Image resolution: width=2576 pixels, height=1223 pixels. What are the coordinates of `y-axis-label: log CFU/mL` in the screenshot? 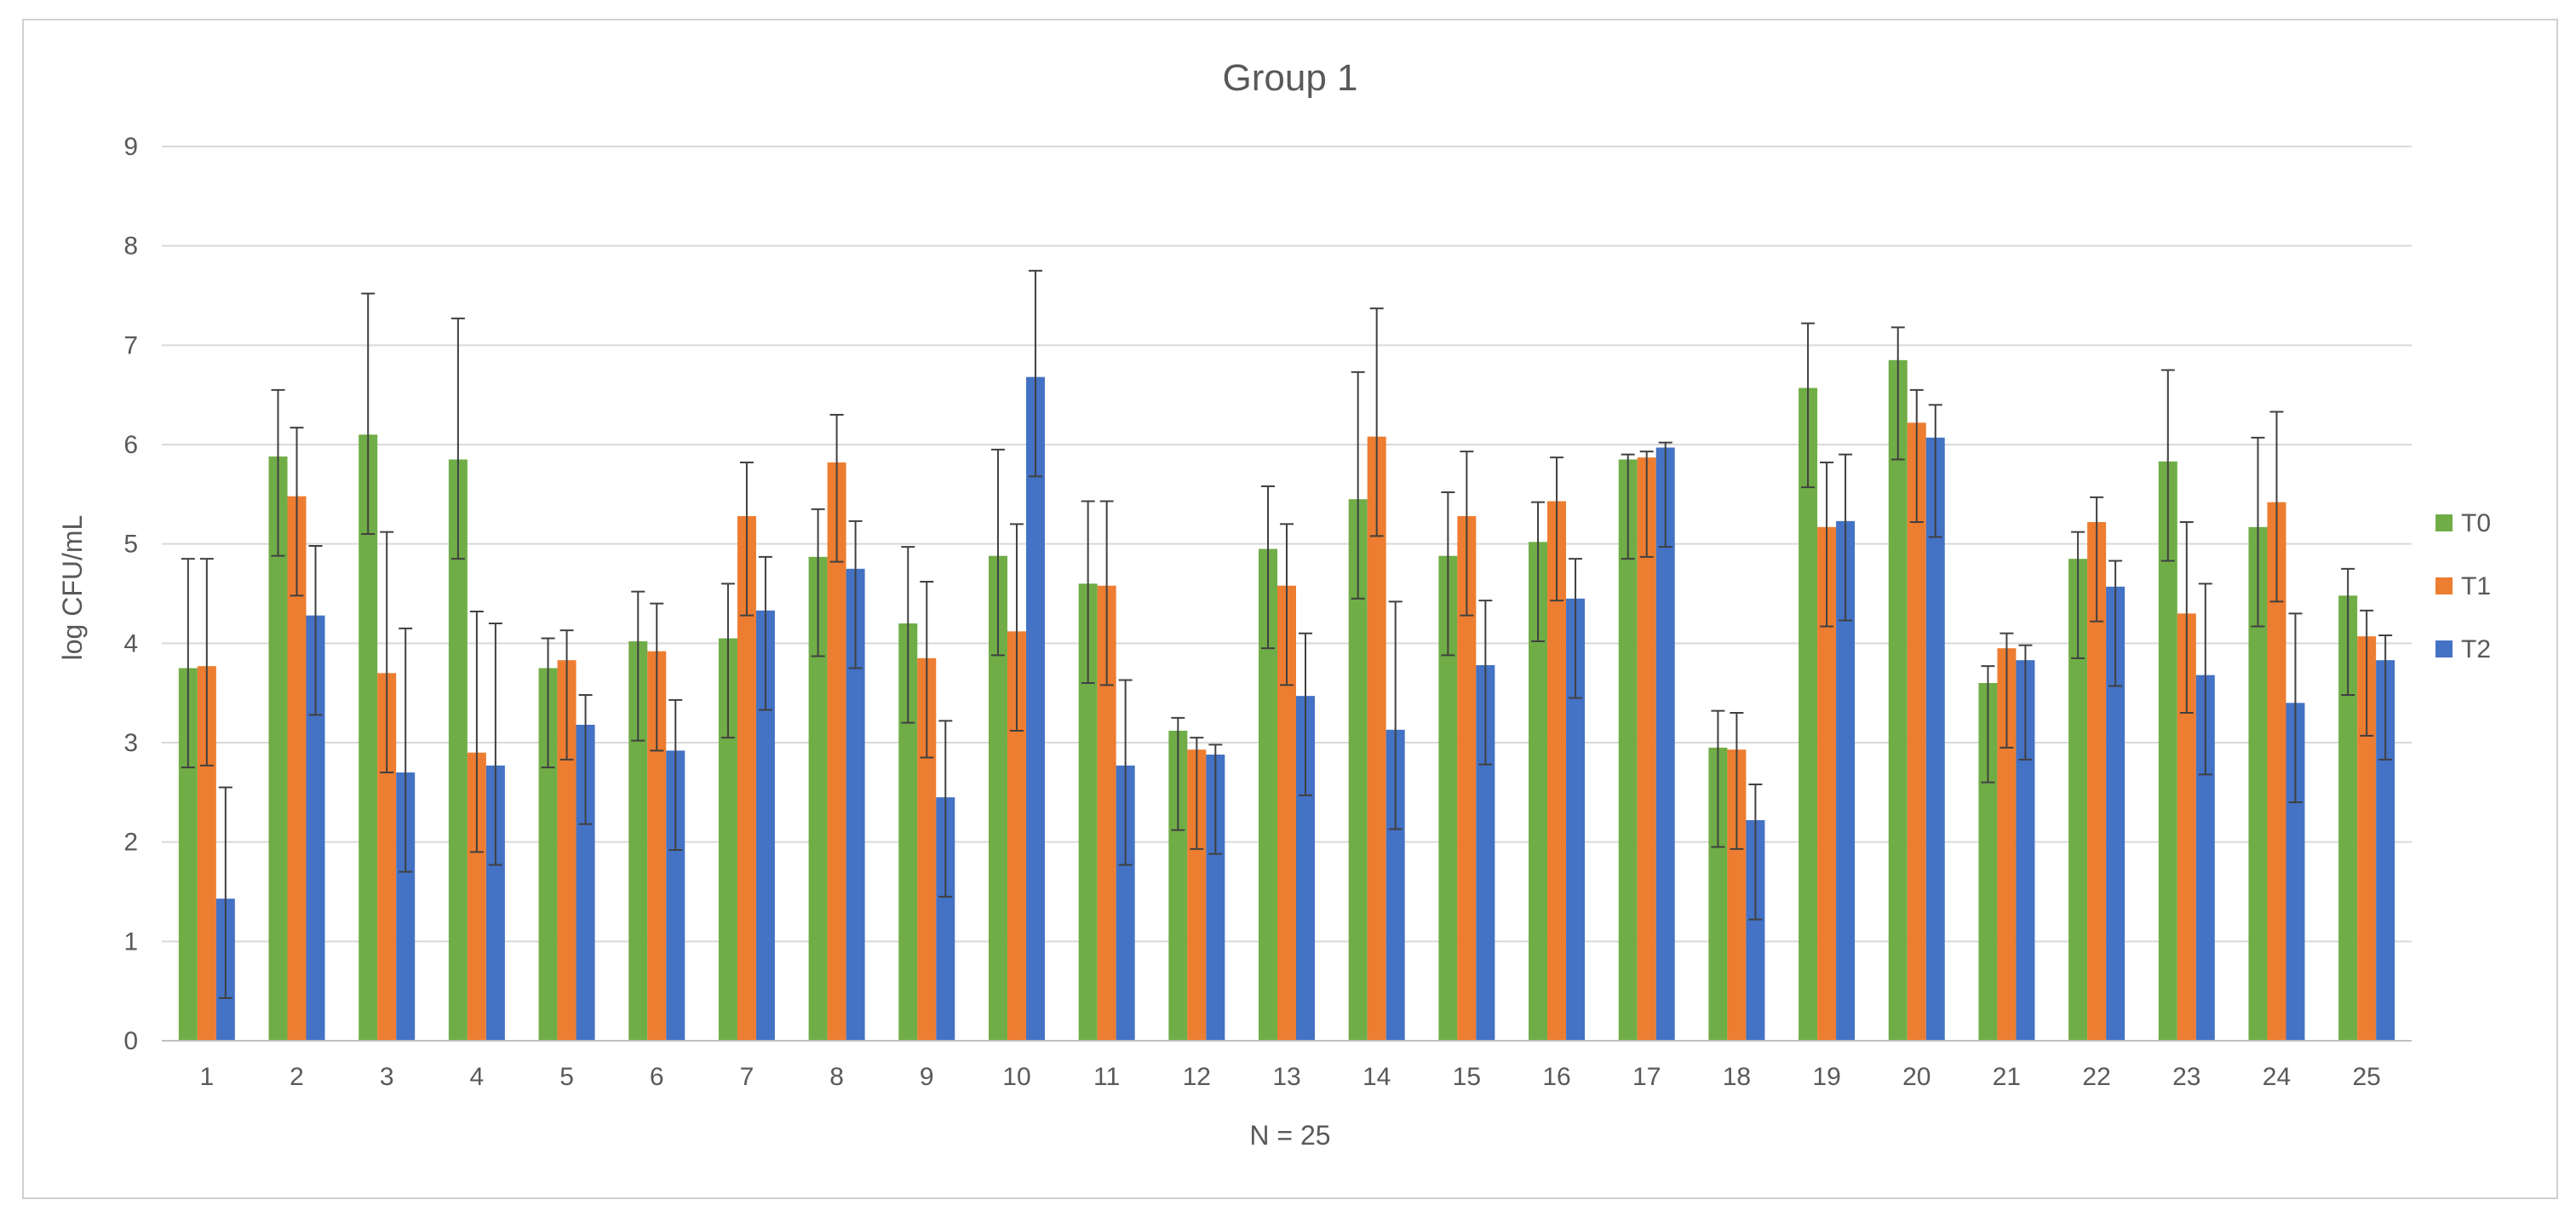 It's located at (72, 588).